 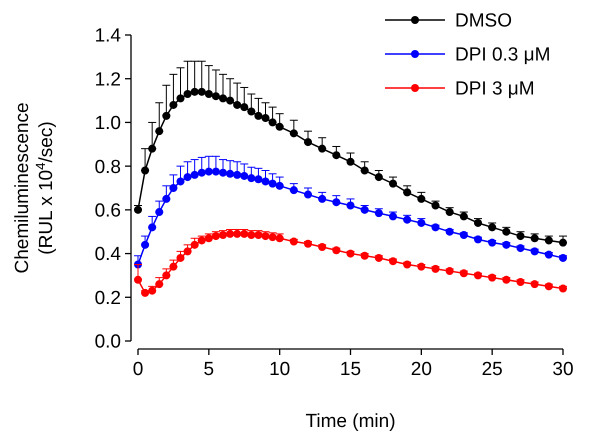 I want to click on y-tick-label: 0.4, so click(x=108, y=255).